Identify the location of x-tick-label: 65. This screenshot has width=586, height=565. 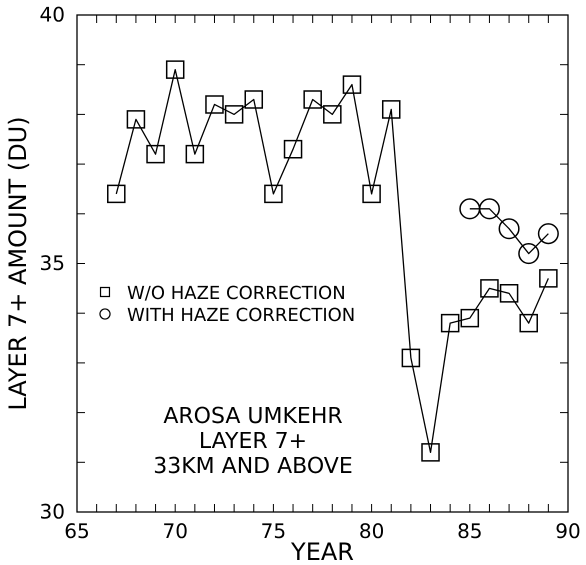
(77, 531).